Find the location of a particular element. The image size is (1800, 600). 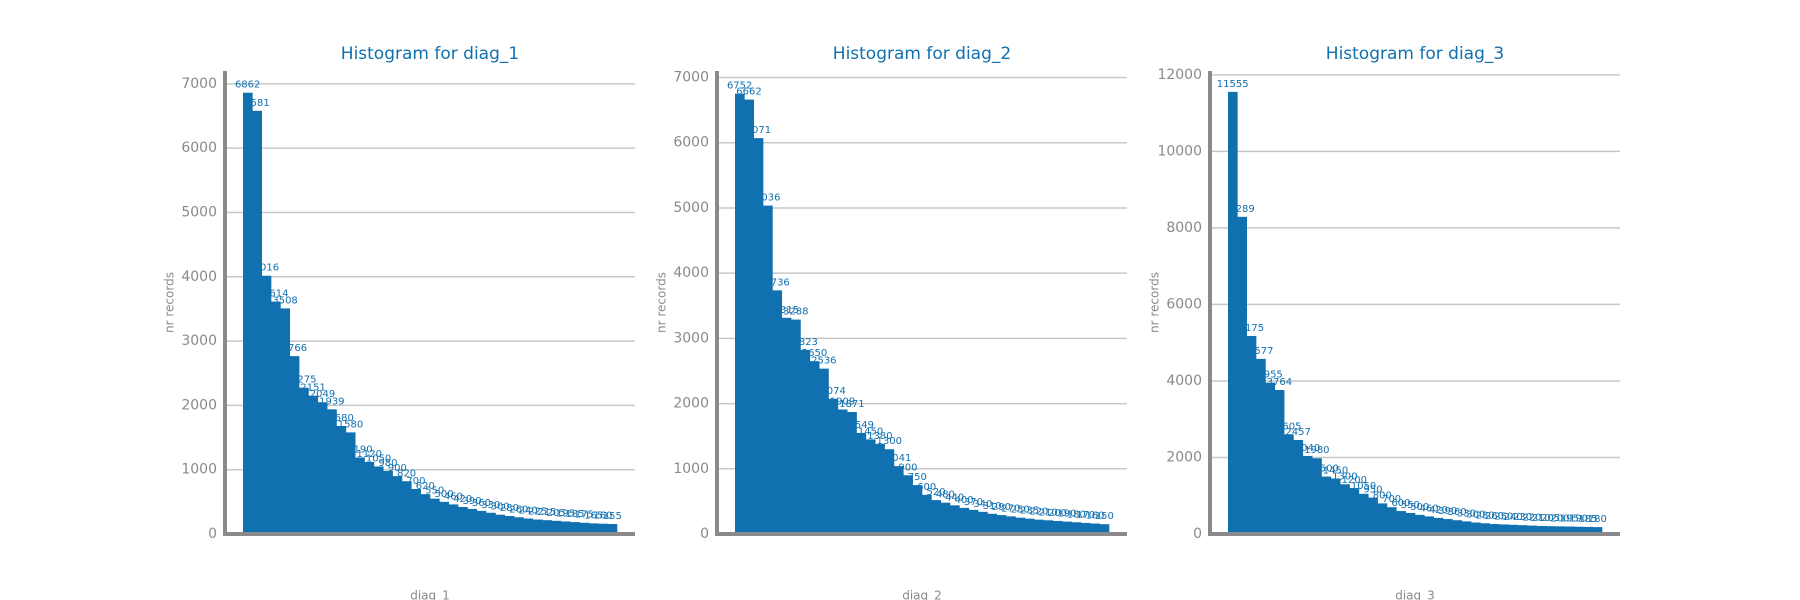

value-label: 1580 is located at coordinates (350, 424).